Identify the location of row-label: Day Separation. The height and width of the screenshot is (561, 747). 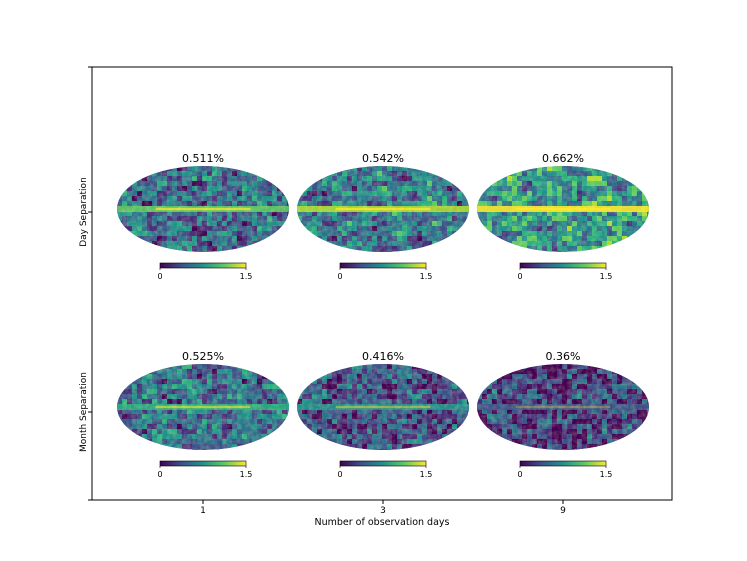
(84, 212).